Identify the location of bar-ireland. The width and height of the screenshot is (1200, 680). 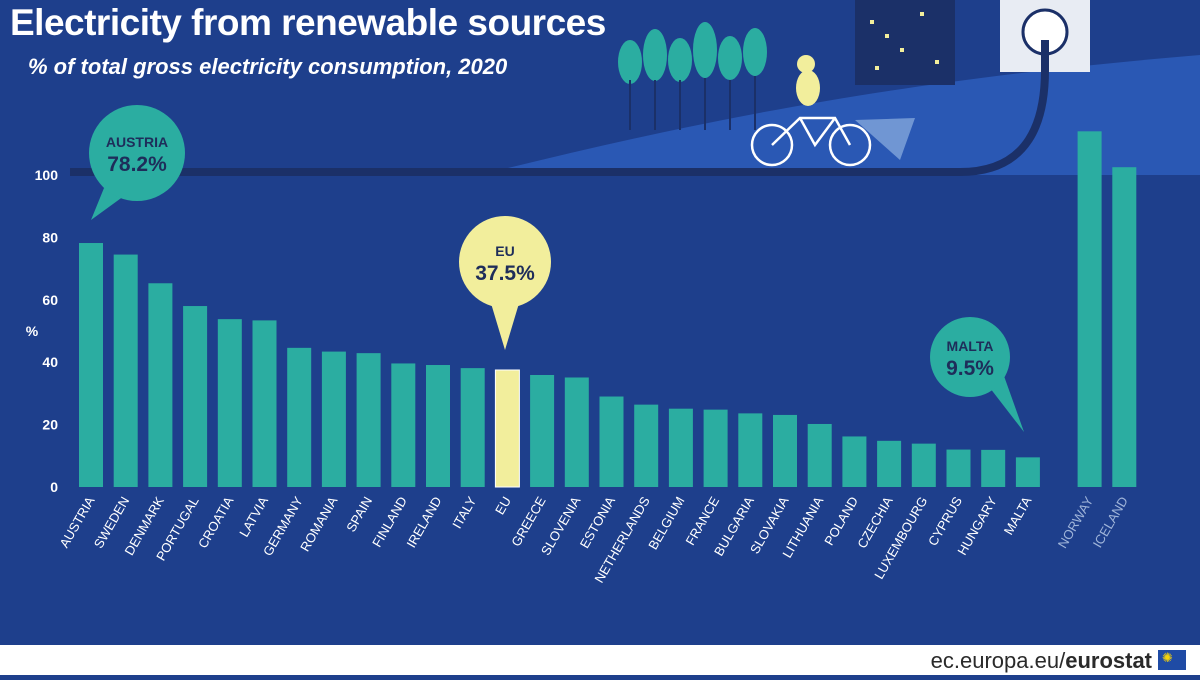
(438, 426).